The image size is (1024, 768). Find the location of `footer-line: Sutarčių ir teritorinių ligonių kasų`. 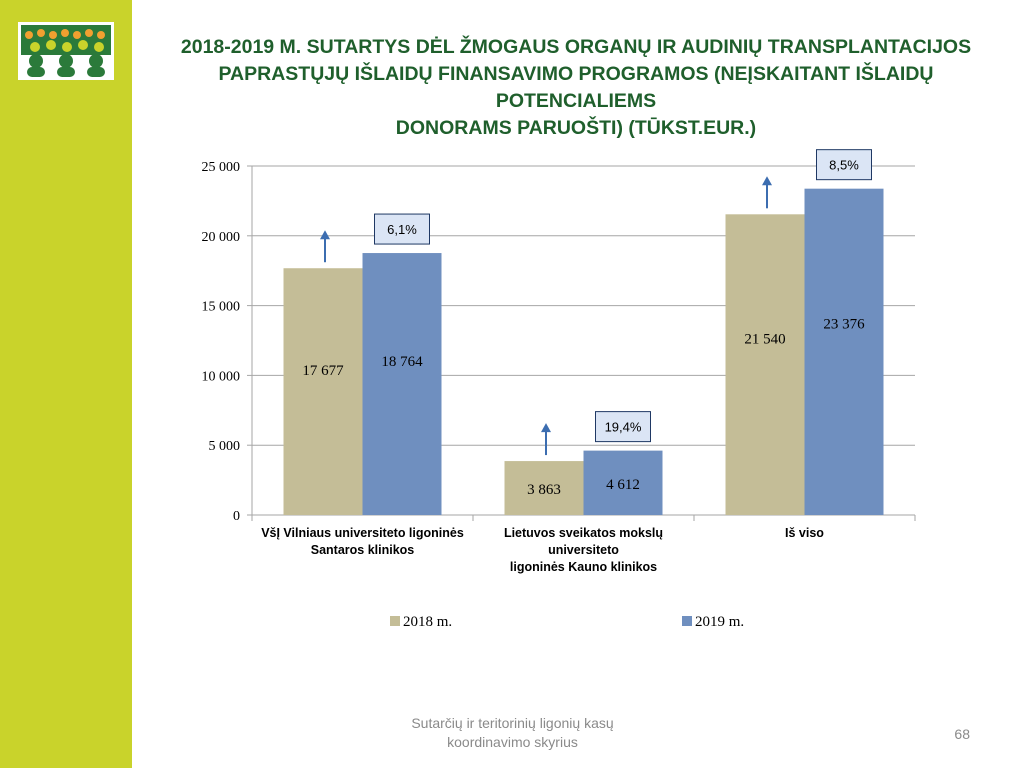

footer-line: Sutarčių ir teritorinių ligonių kasų is located at coordinates (512, 723).